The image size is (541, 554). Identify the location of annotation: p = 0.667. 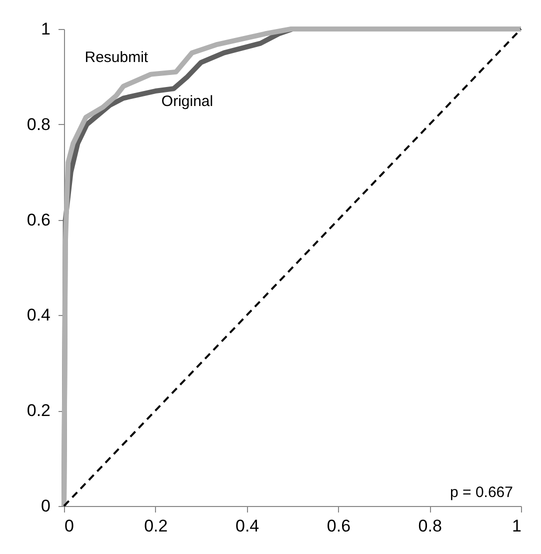
(481, 492).